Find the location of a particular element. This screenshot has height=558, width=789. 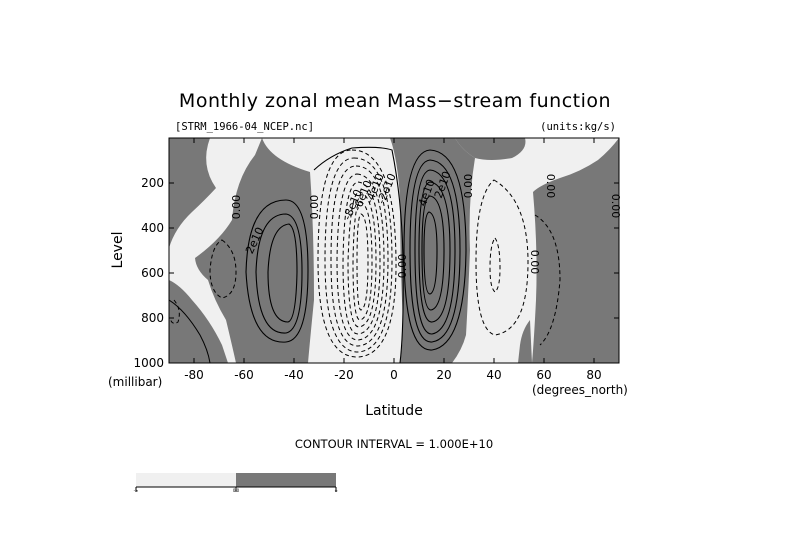

x-tick-label: -80 is located at coordinates (194, 375).